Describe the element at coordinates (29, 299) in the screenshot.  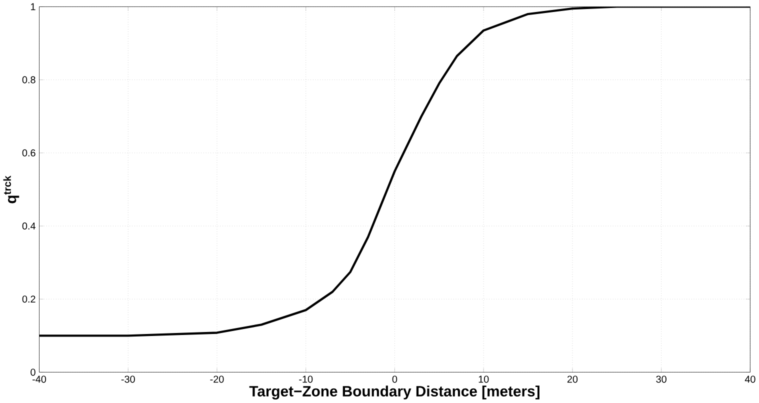
I see `y-tick-label: 0.2` at that location.